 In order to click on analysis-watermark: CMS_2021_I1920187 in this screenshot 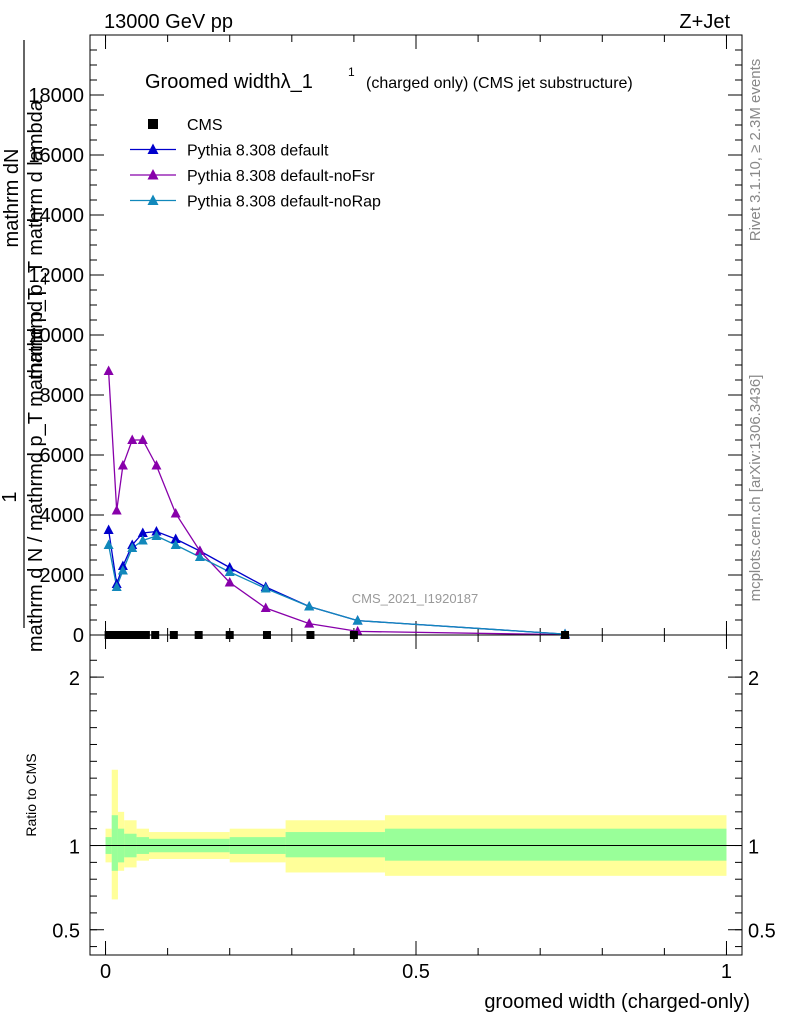, I will do `click(415, 598)`.